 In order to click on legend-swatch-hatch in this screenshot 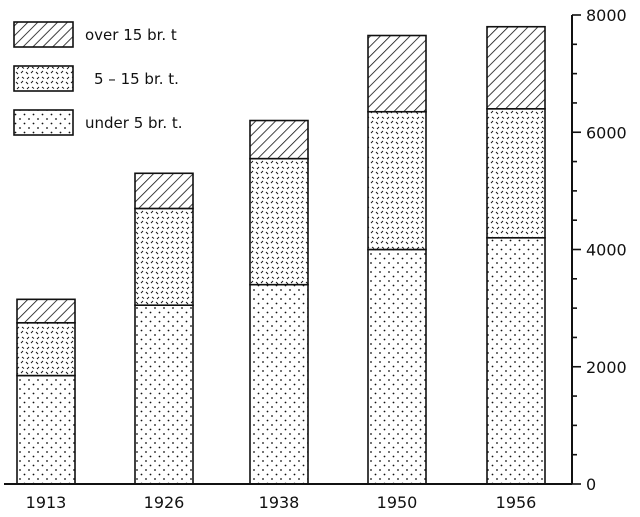, I will do `click(43, 34)`.